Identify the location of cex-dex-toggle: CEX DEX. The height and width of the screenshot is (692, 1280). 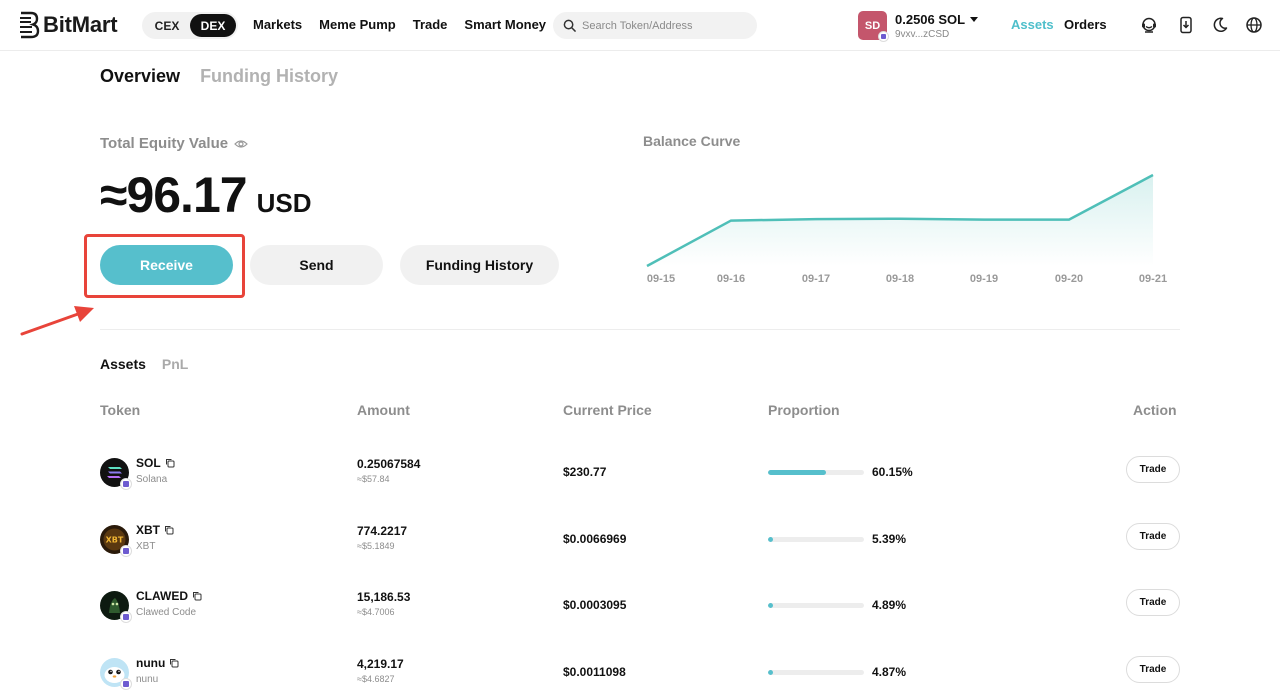
(190, 25).